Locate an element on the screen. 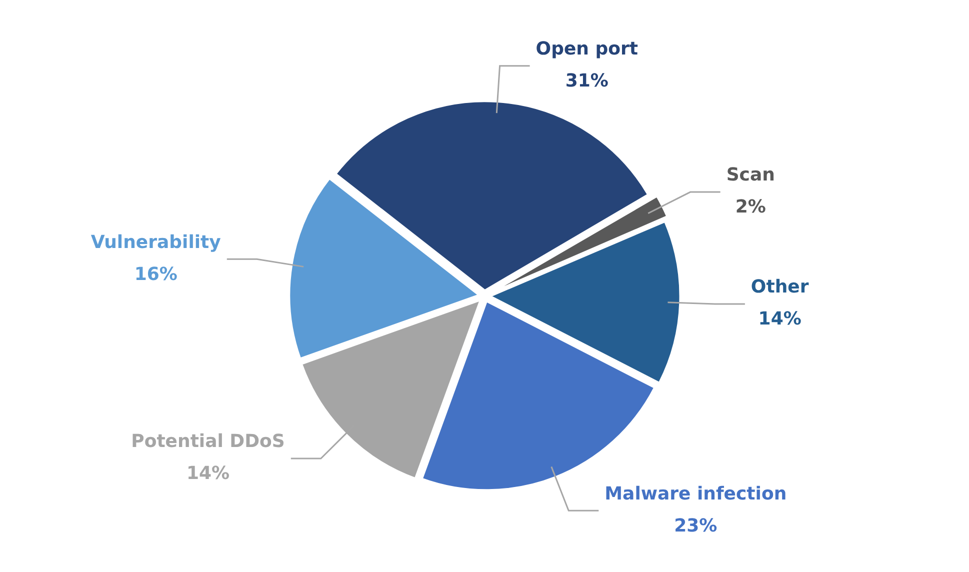 Image resolution: width=969 pixels, height=572 pixels. slice-label: Vulnerability is located at coordinates (156, 242).